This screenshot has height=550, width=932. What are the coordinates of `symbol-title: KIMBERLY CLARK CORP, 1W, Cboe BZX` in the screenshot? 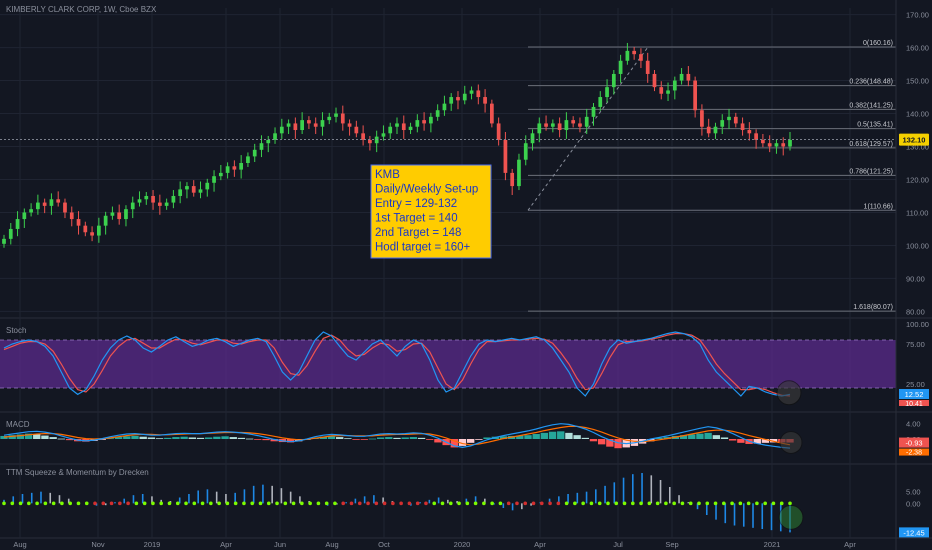 It's located at (81, 9).